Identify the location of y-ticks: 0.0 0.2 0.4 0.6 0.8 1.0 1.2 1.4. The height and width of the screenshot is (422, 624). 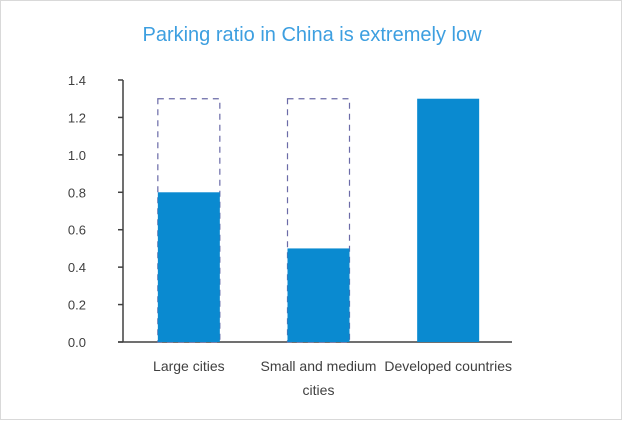
(95, 211).